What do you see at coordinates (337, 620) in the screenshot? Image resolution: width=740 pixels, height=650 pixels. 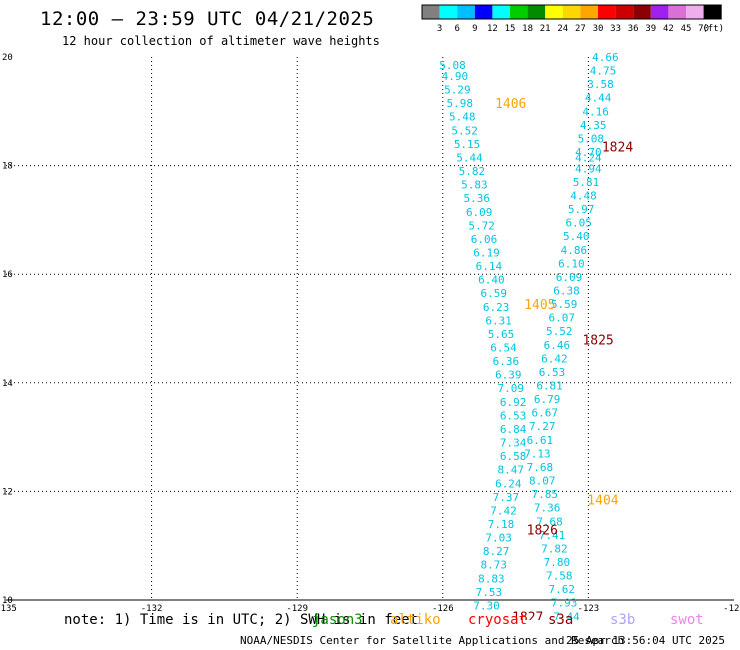 I see `satellite-jason3-label: jason3` at bounding box center [337, 620].